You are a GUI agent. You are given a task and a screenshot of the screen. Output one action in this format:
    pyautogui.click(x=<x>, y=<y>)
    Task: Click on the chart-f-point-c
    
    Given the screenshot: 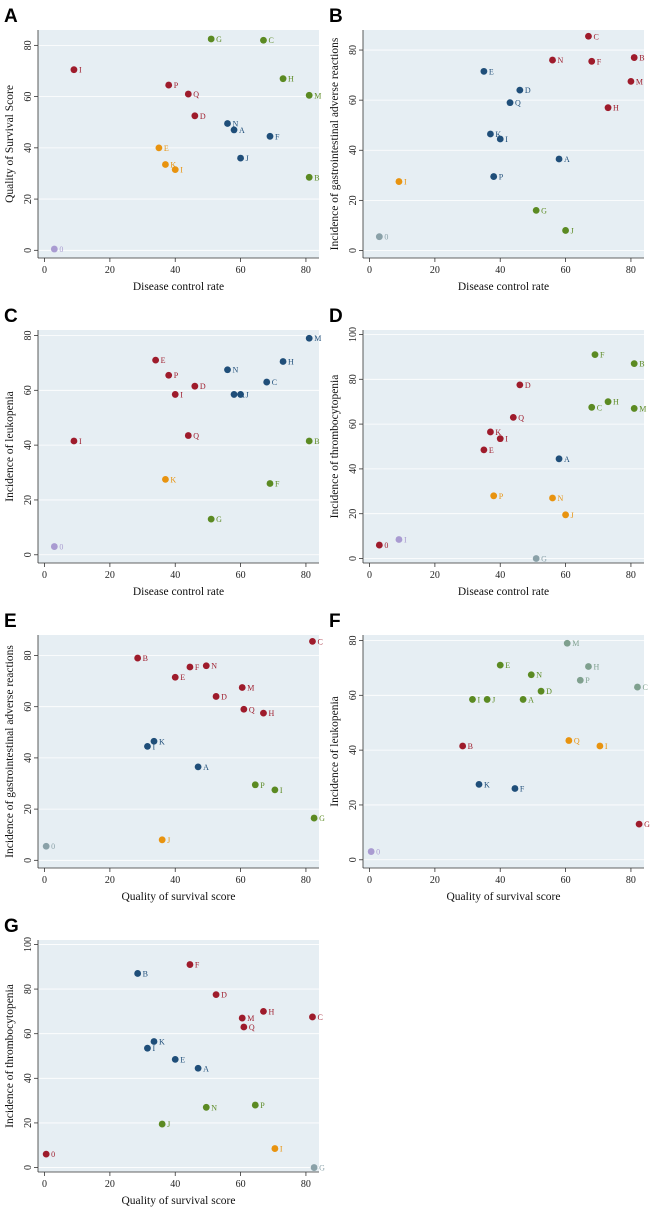 What is the action you would take?
    pyautogui.click(x=637, y=687)
    